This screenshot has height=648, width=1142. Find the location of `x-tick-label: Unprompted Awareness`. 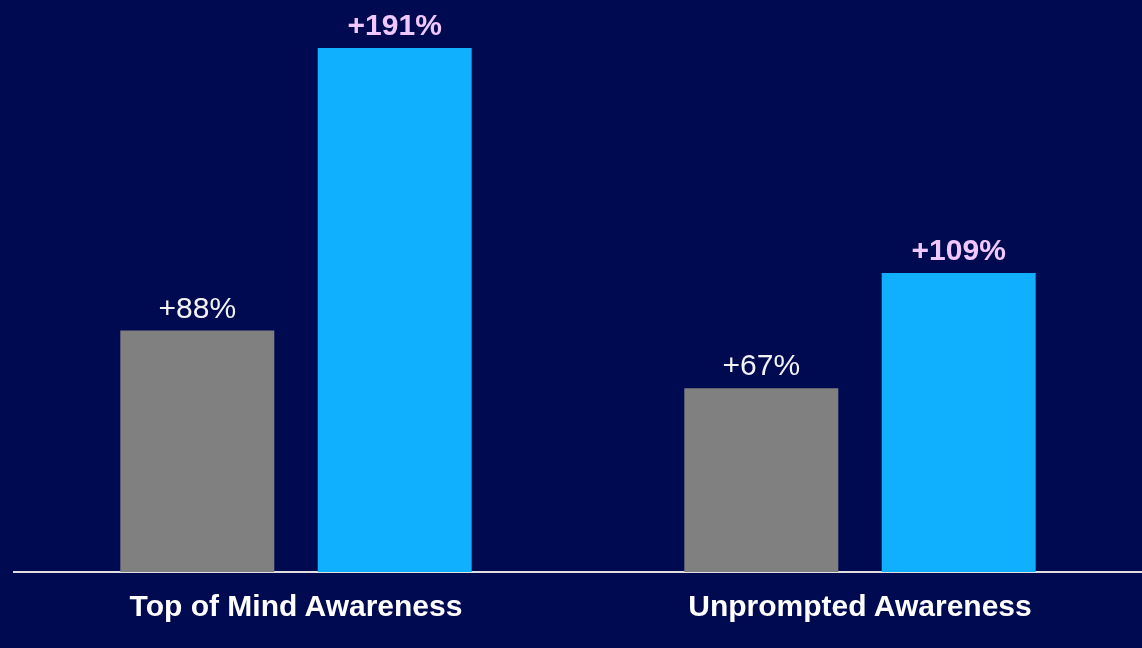

x-tick-label: Unprompted Awareness is located at coordinates (860, 606).